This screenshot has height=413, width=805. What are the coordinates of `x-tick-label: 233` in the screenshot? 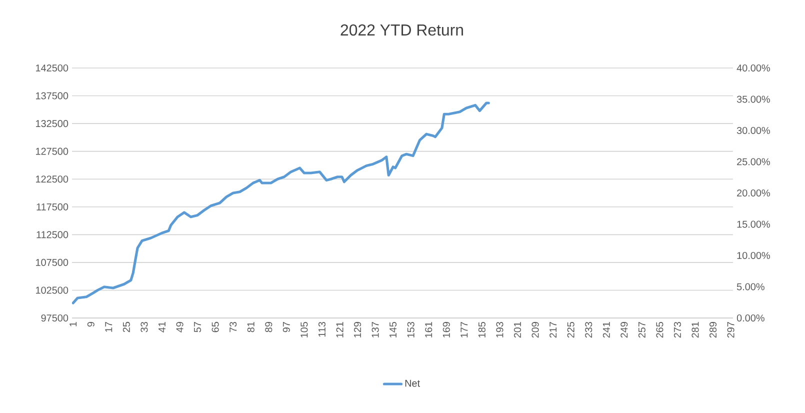 It's located at (588, 330).